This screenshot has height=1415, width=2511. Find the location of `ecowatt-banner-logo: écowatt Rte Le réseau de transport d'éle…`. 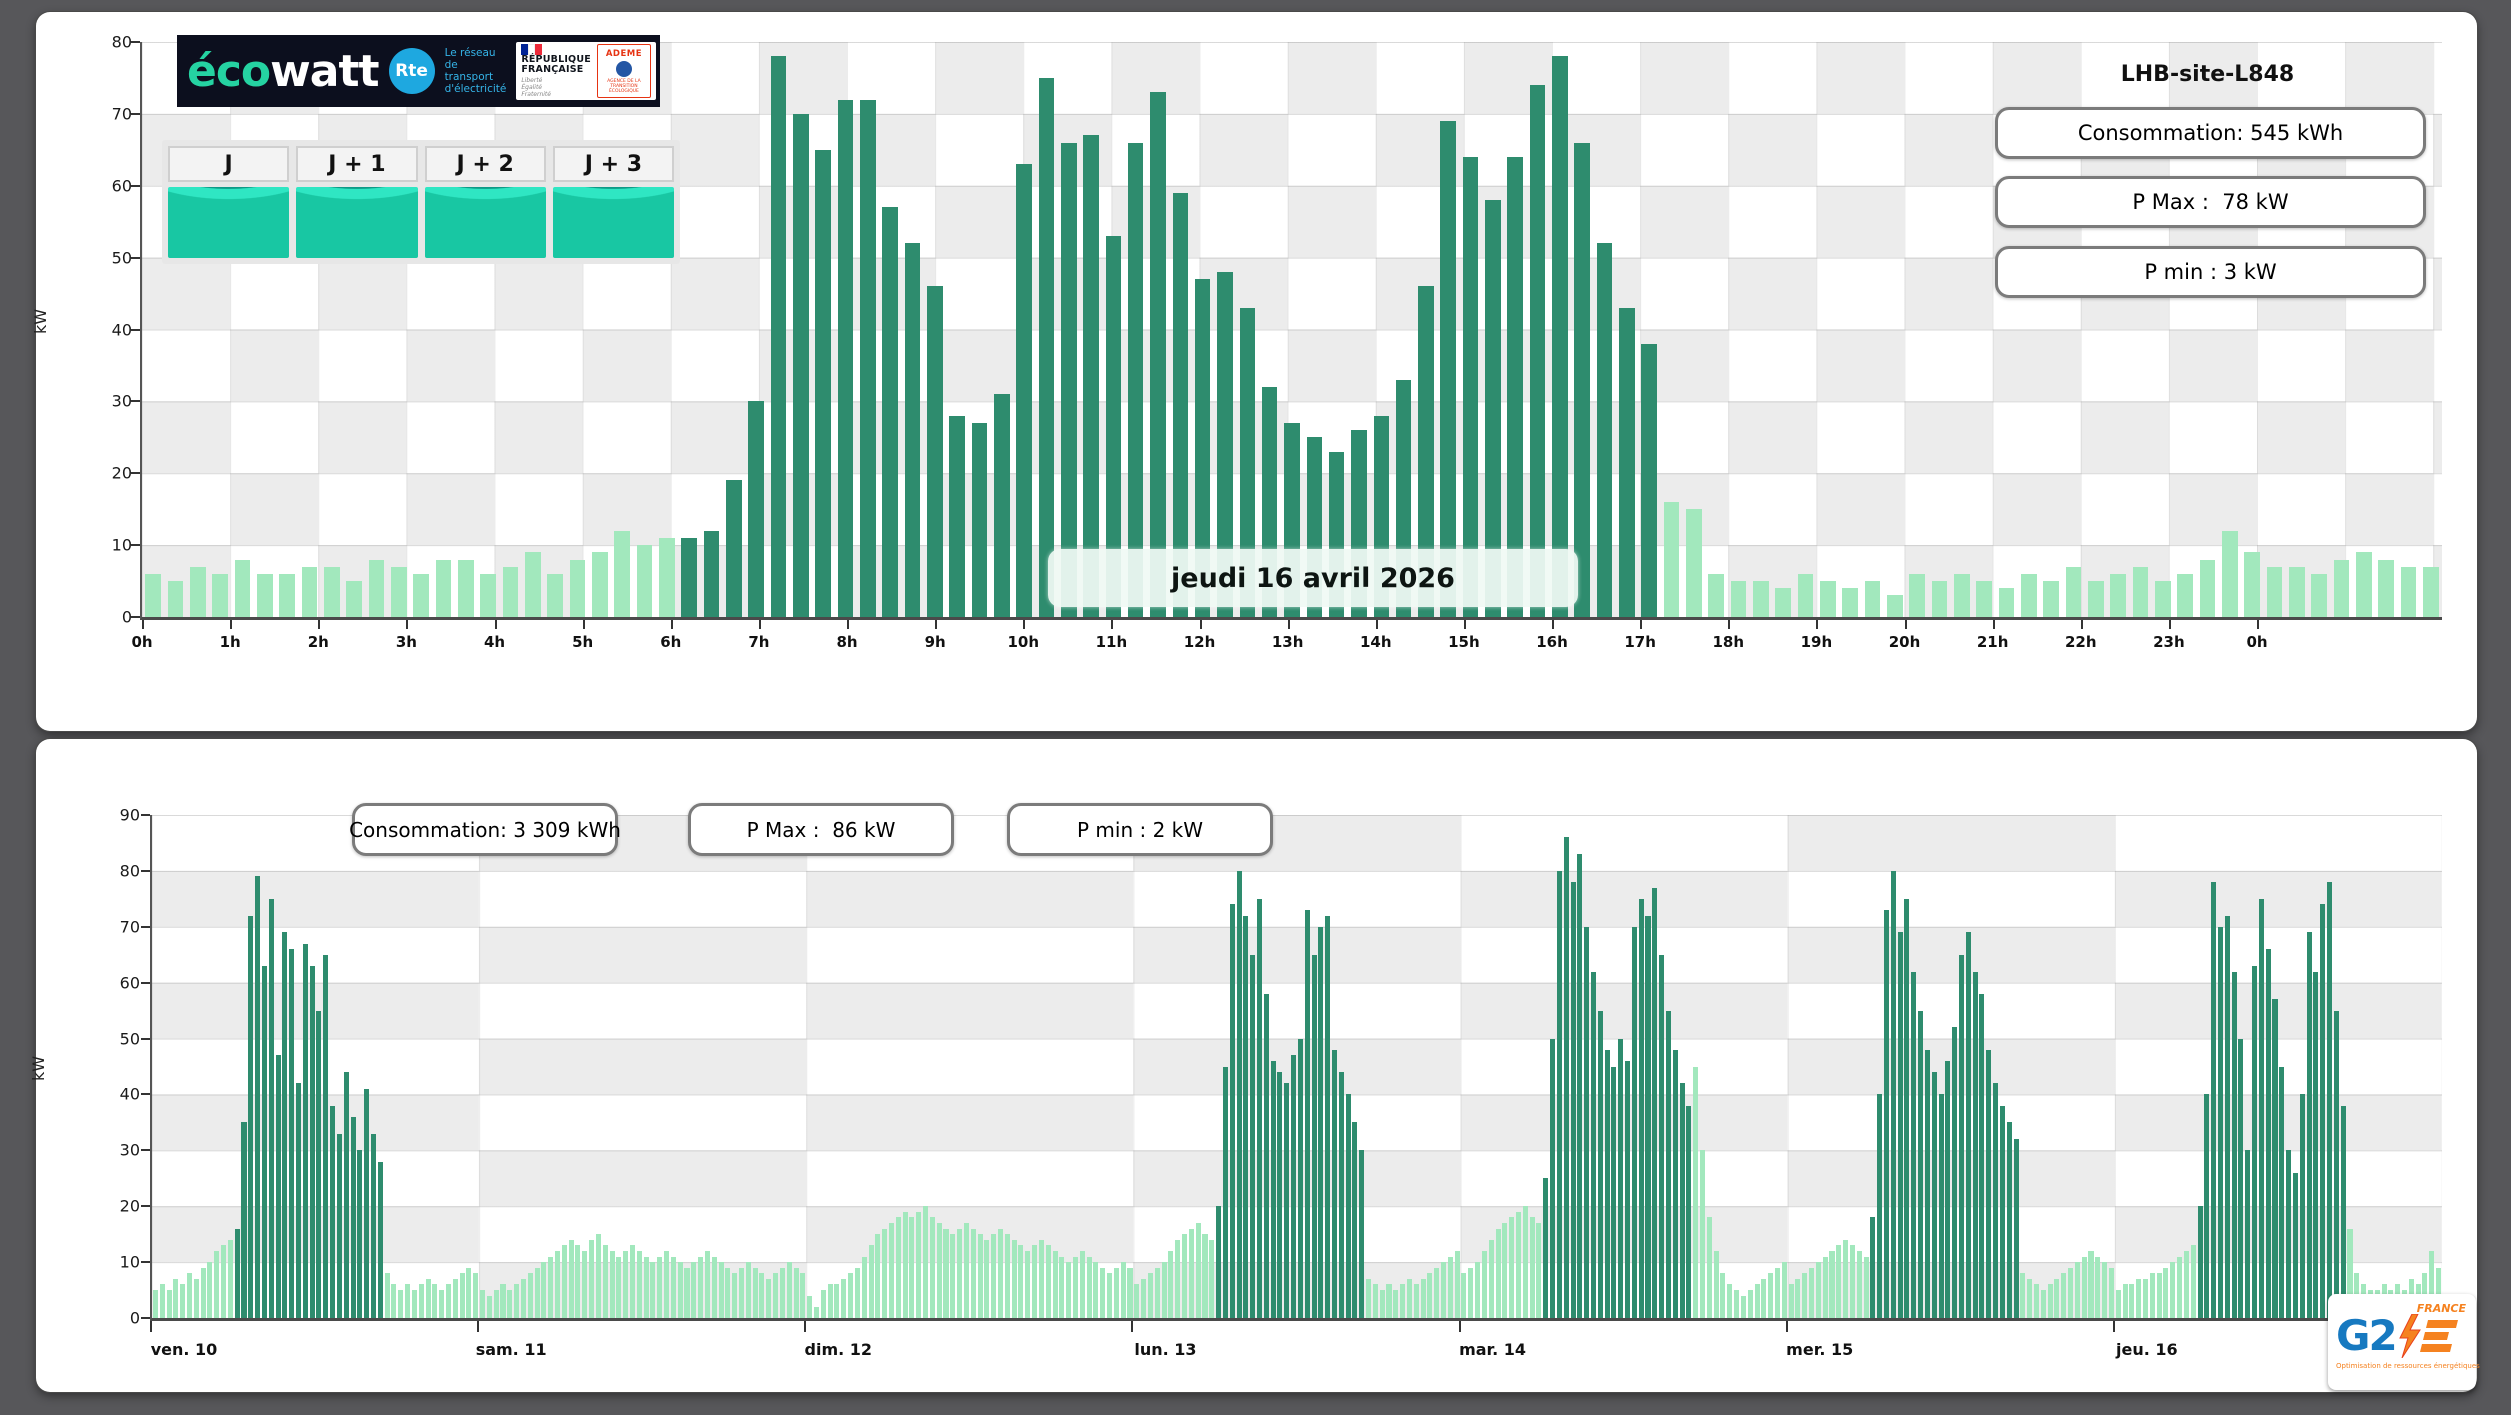

ecowatt-banner-logo: écowatt Rte Le réseau de transport d'éle… is located at coordinates (418, 71).